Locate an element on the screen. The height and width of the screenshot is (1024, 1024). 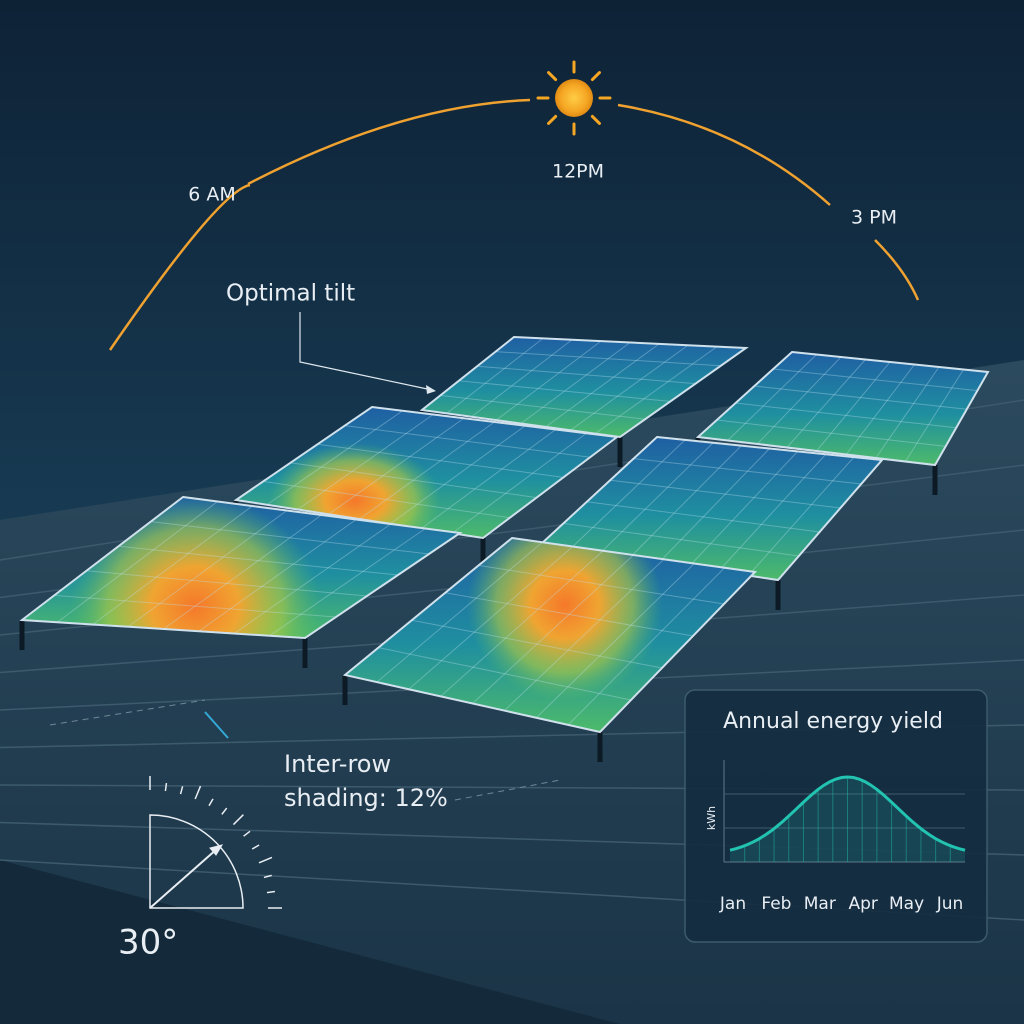
sun-disc is located at coordinates (574, 98).